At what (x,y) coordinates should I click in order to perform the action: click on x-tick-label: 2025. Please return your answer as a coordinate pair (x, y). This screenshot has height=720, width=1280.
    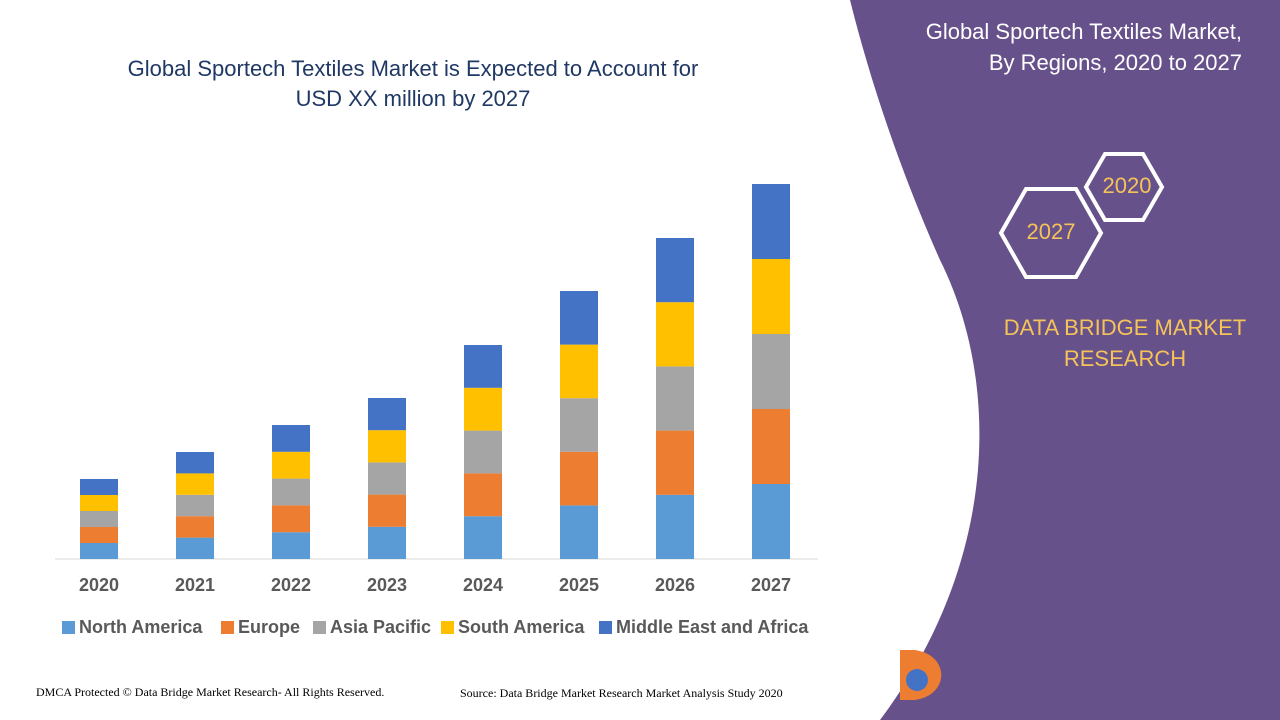
    Looking at the image, I should click on (579, 585).